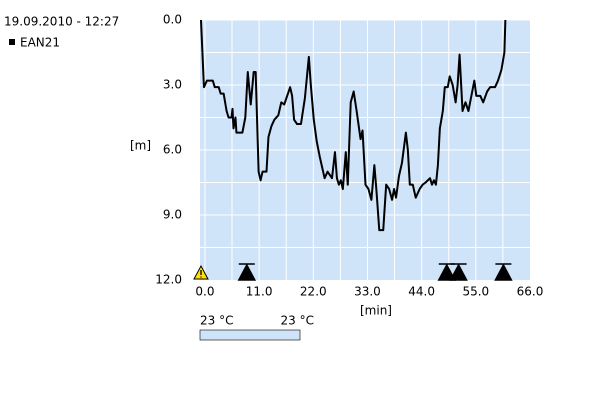 Image resolution: width=600 pixels, height=400 pixels. What do you see at coordinates (204, 292) in the screenshot?
I see `x-tick-label: 0.0` at bounding box center [204, 292].